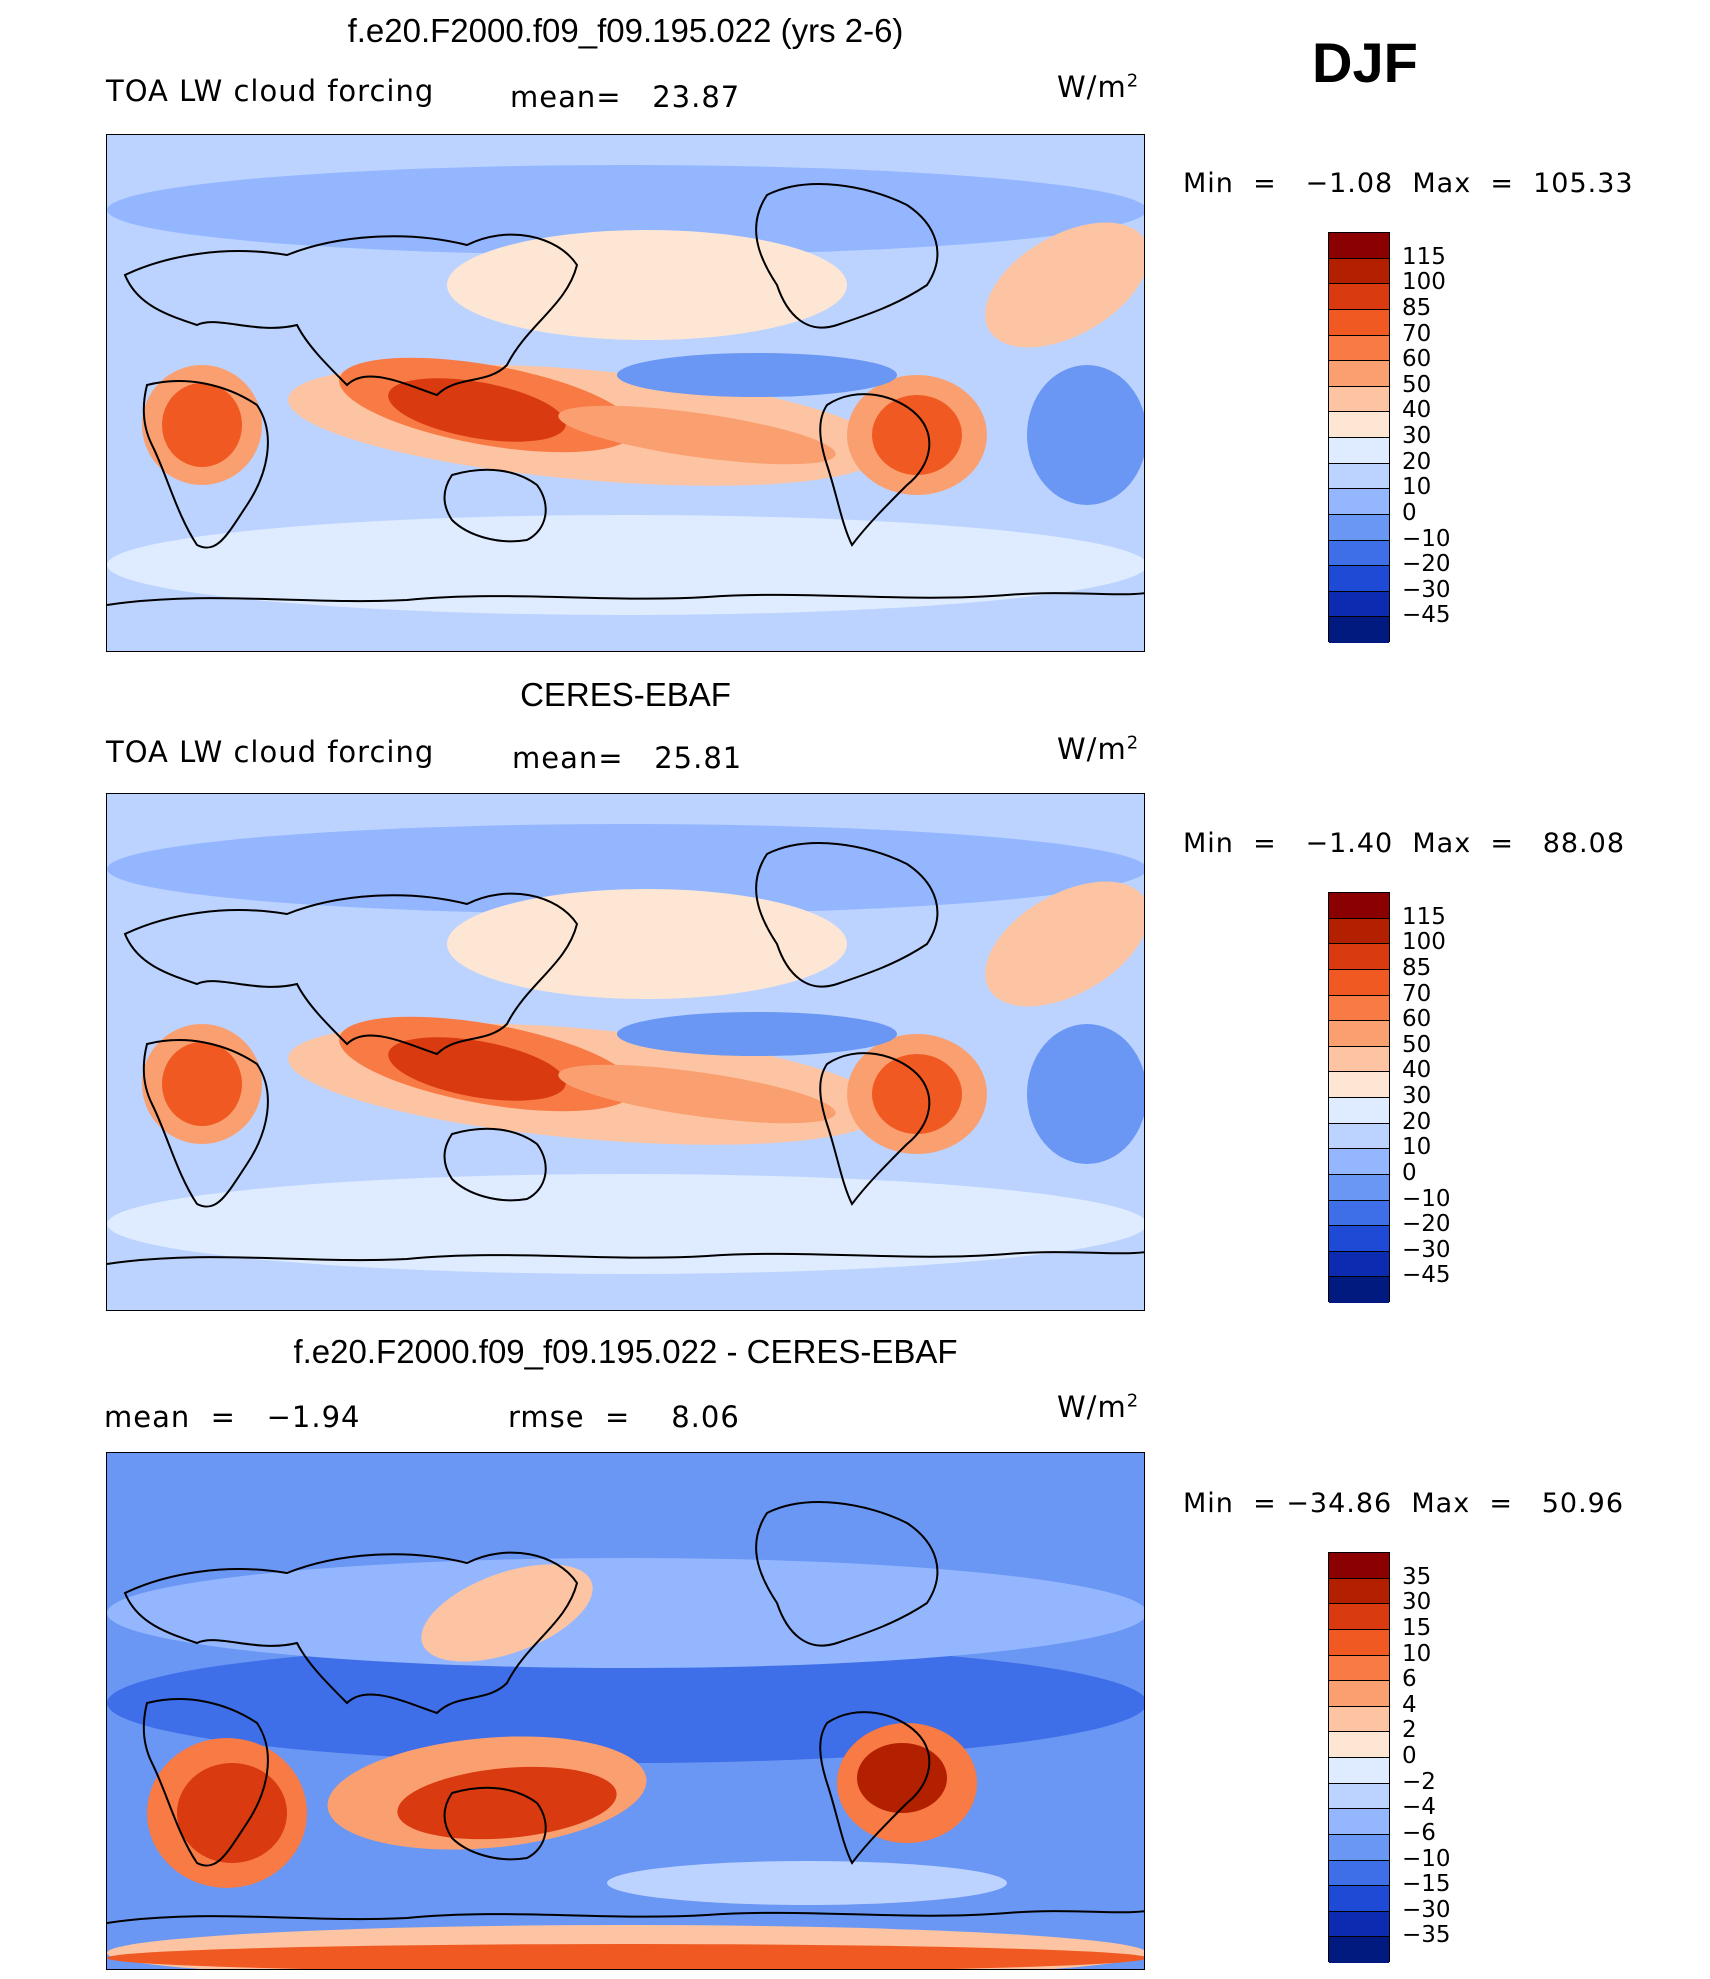 The image size is (1710, 1979). Describe the element at coordinates (1426, 1935) in the screenshot. I see `colorbar-tick-label: −35` at that location.